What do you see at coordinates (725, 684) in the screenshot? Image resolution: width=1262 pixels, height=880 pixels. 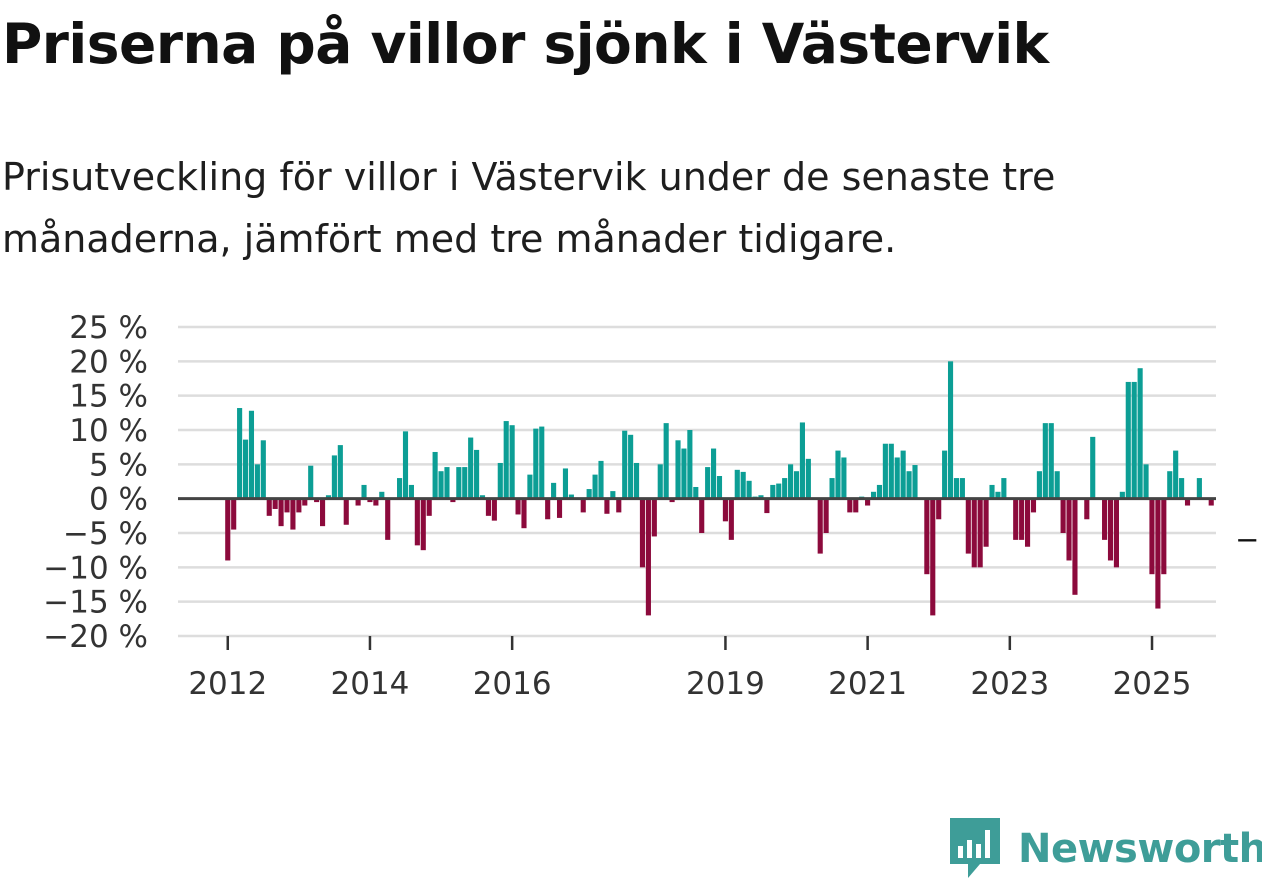 I see `x-tick-label: 2019` at bounding box center [725, 684].